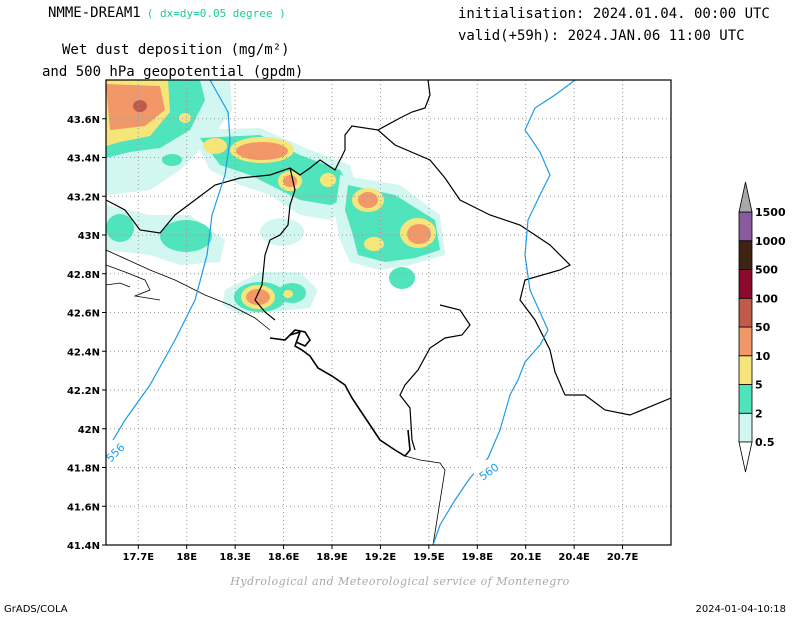 The width and height of the screenshot is (800, 618). I want to click on variable-title-line2: and 500 hPa geopotential (gpdm), so click(173, 72).